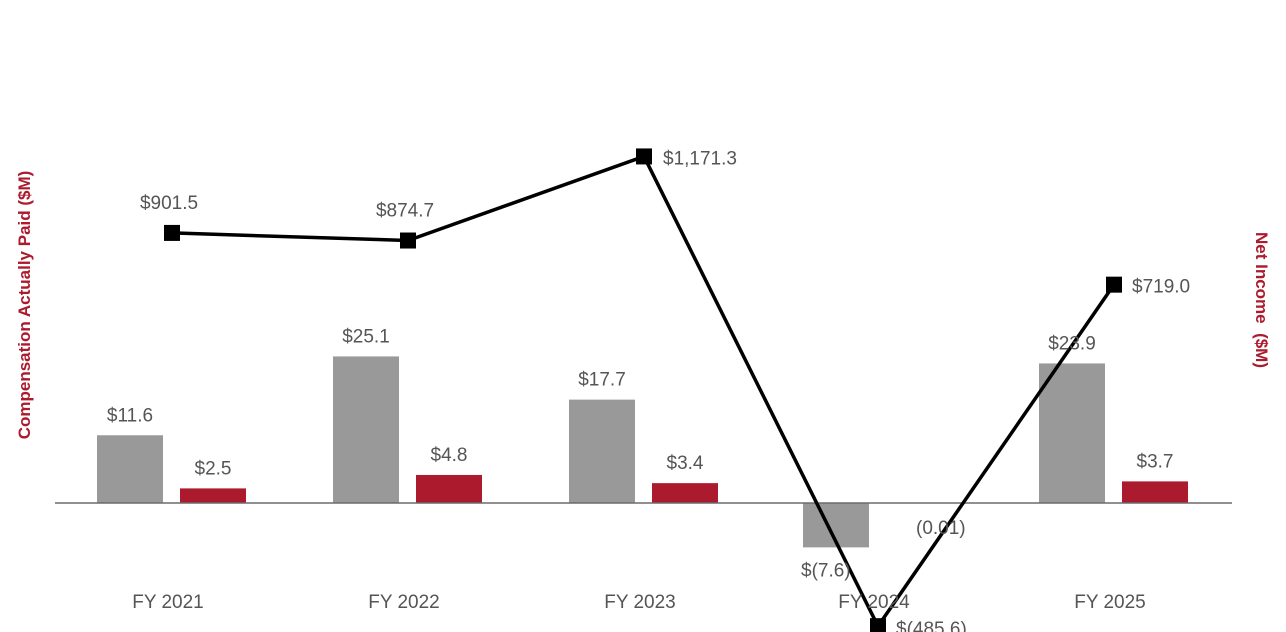 The height and width of the screenshot is (632, 1286). What do you see at coordinates (1072, 343) in the screenshot?
I see `bar-1-label-fy-2025: $23.9` at bounding box center [1072, 343].